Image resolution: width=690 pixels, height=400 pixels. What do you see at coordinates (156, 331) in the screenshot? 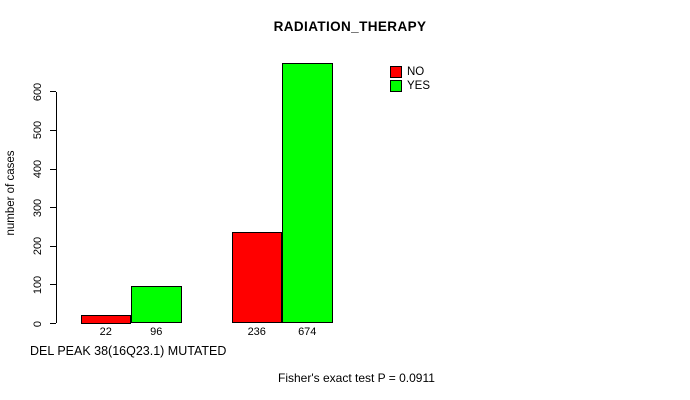
I see `bar-value-label: 96` at bounding box center [156, 331].